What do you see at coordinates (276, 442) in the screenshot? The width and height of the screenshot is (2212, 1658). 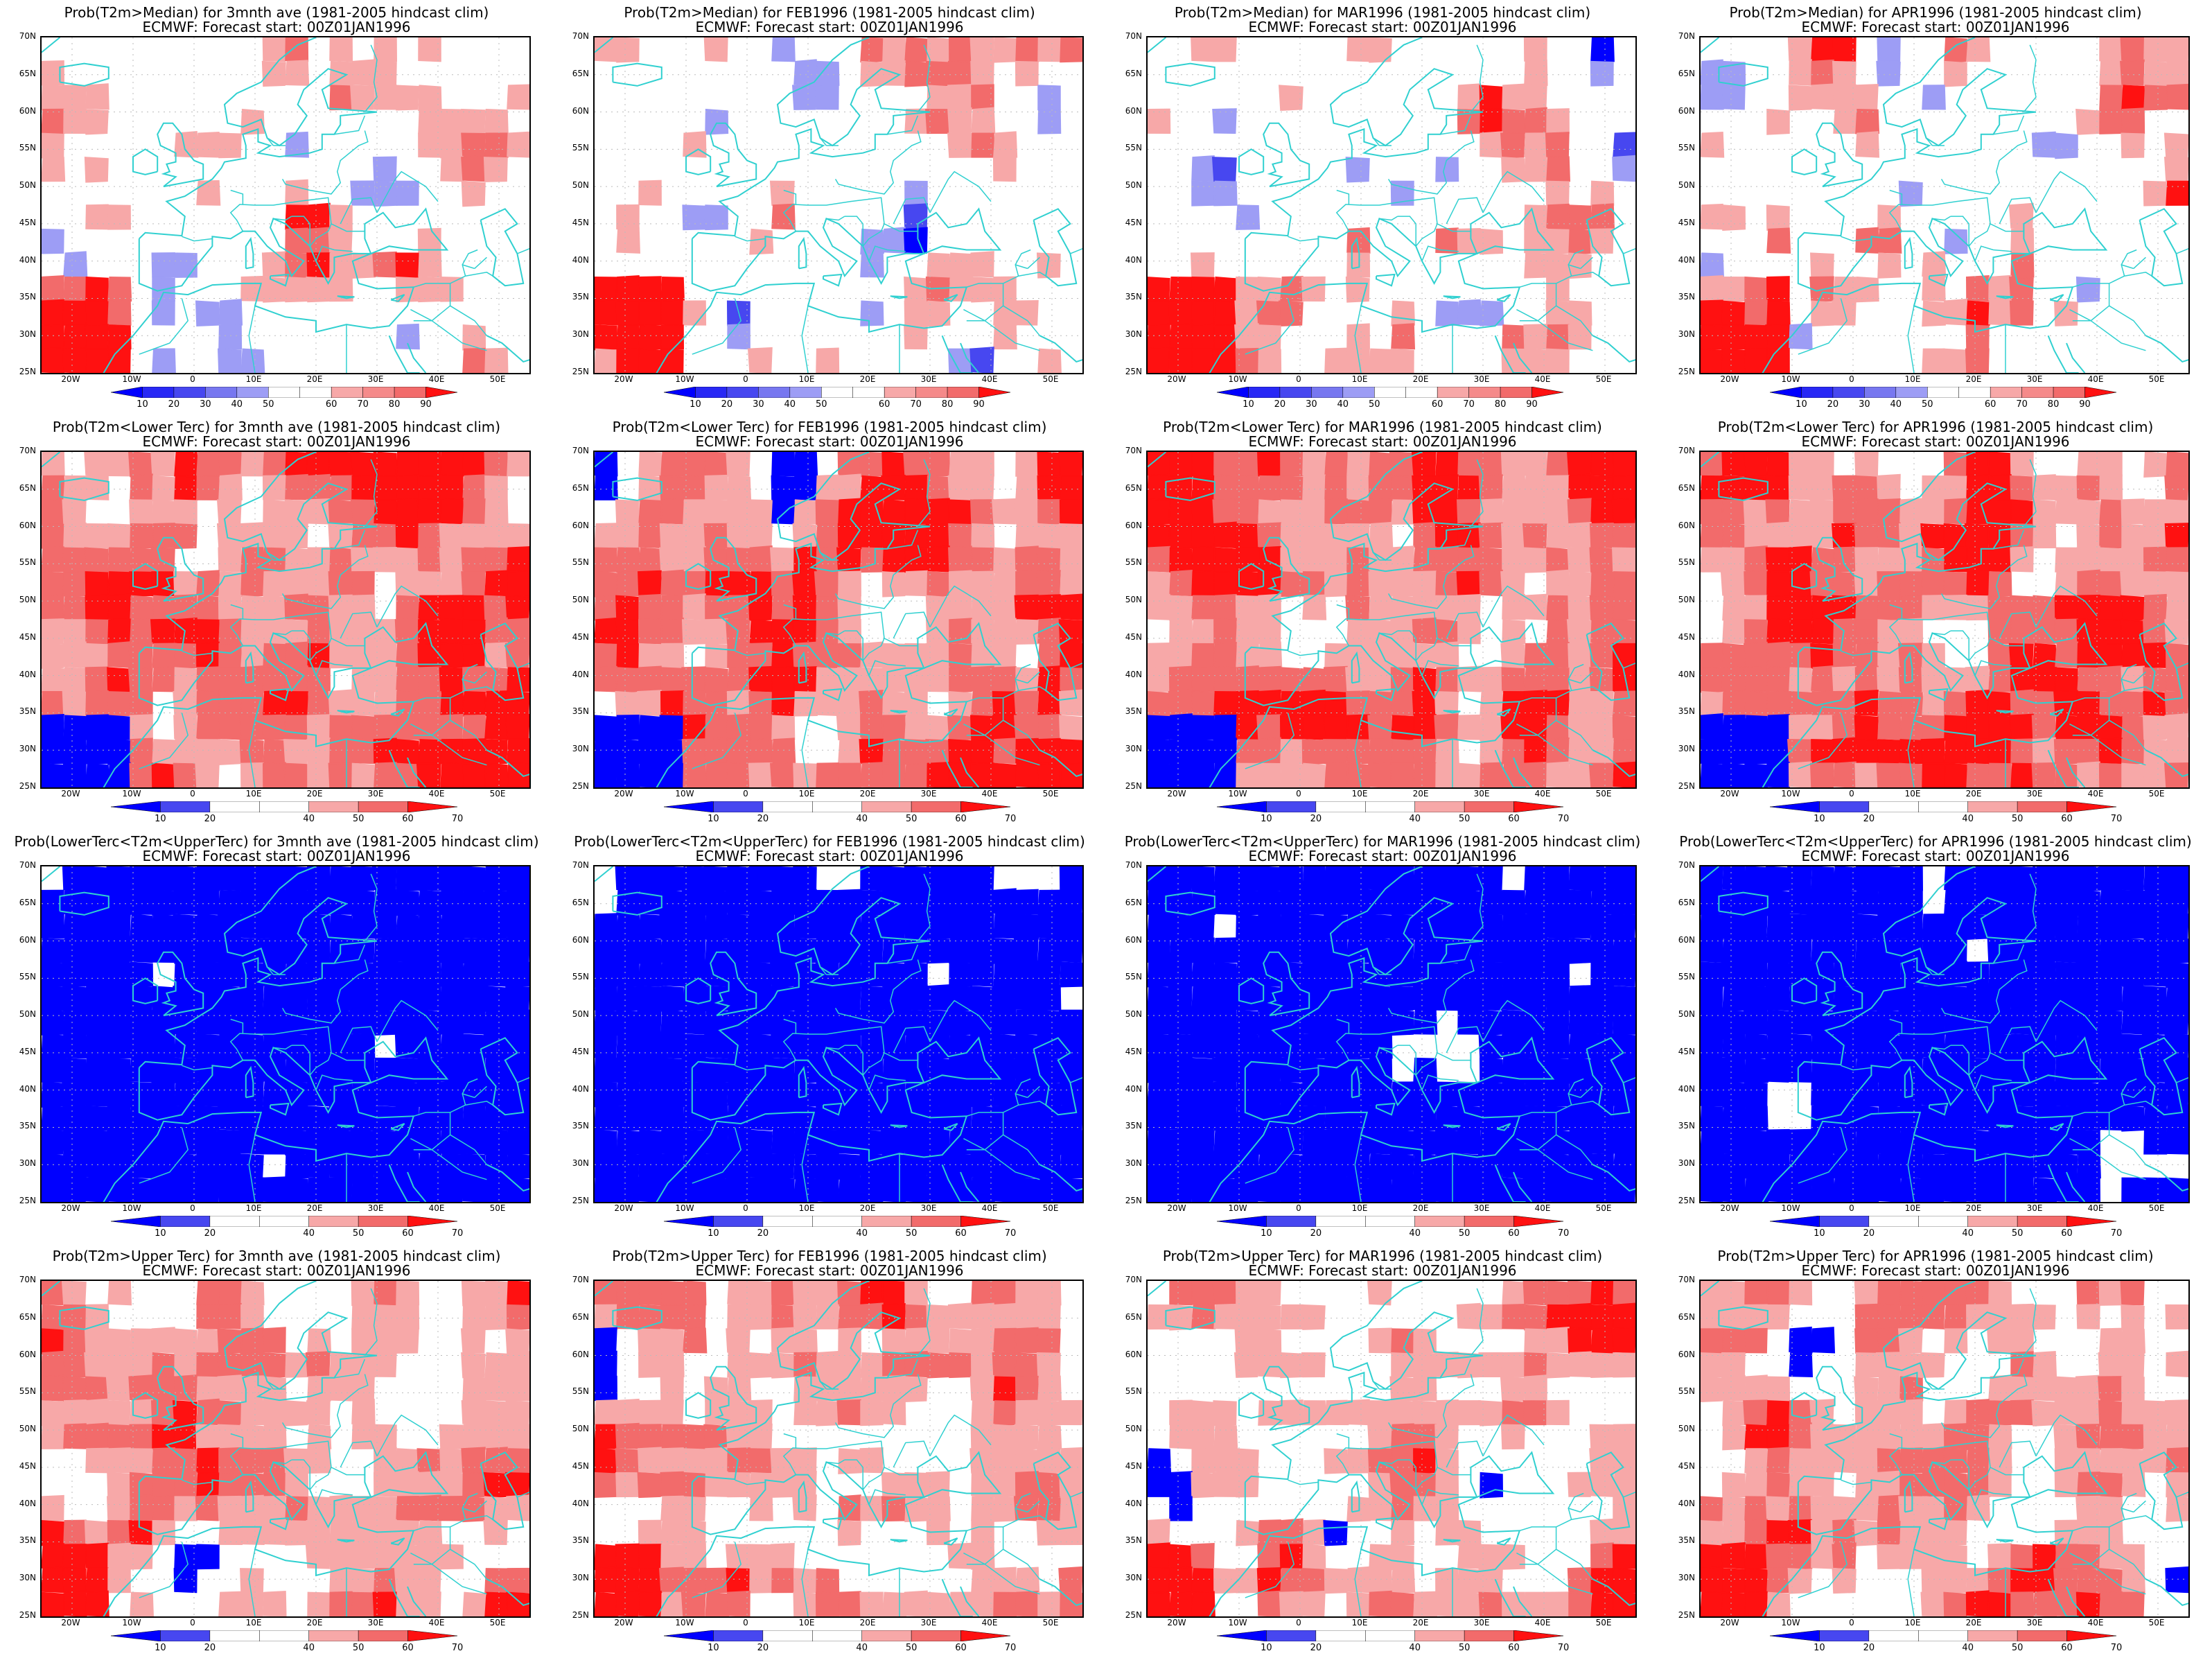 I see `panel-subtitle: ECMWF: Forecast start: 00Z01JAN1996` at bounding box center [276, 442].